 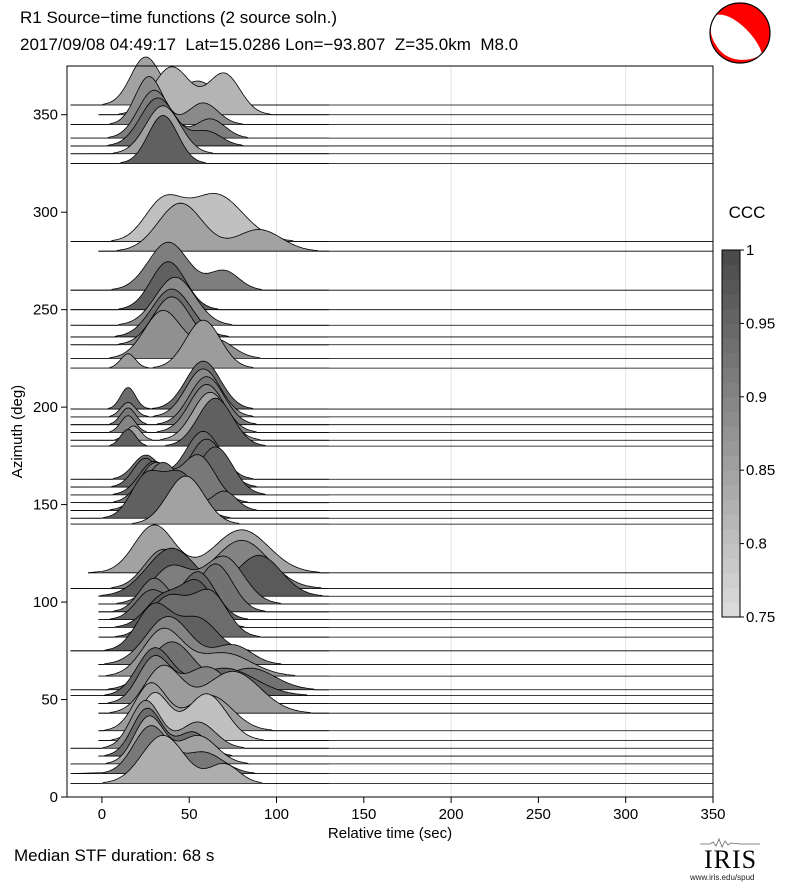 I want to click on colorbar-tick-label: 0.85, so click(x=760, y=470).